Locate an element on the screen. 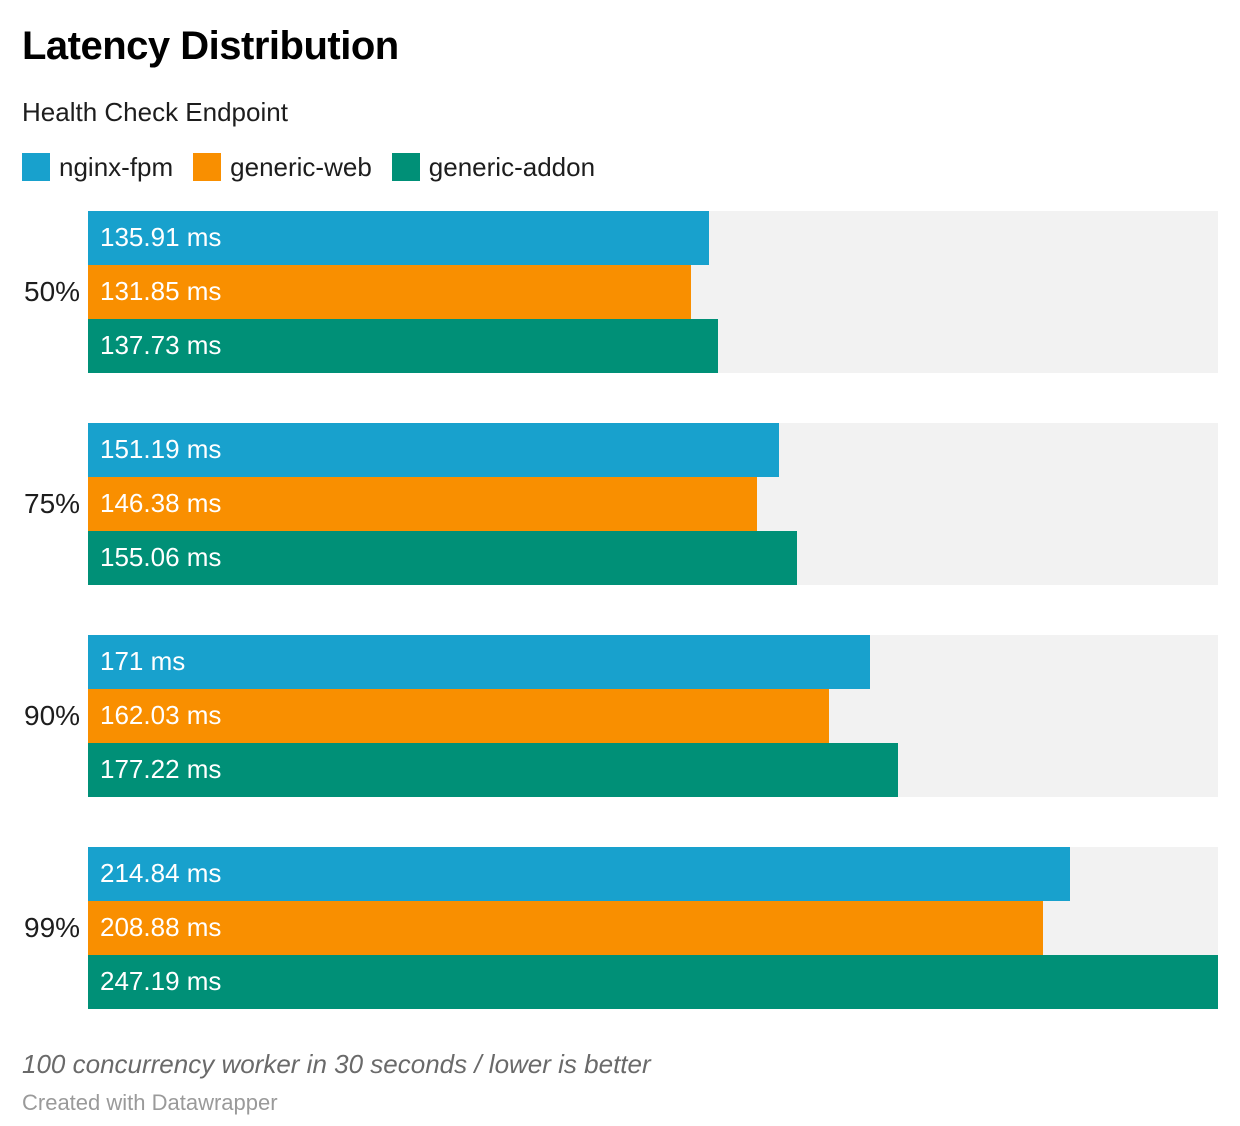  value-label: 155.06 ms is located at coordinates (161, 557).